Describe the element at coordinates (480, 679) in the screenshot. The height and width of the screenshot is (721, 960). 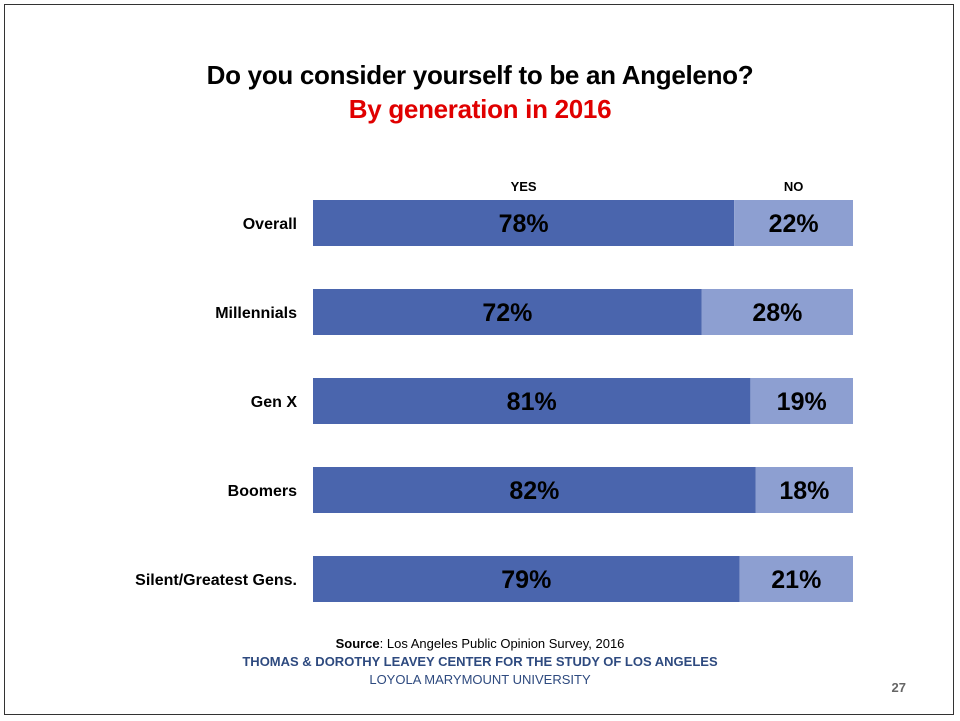
I see `university-name: LOYOLA MARYMOUNT UNIVERSITY` at that location.